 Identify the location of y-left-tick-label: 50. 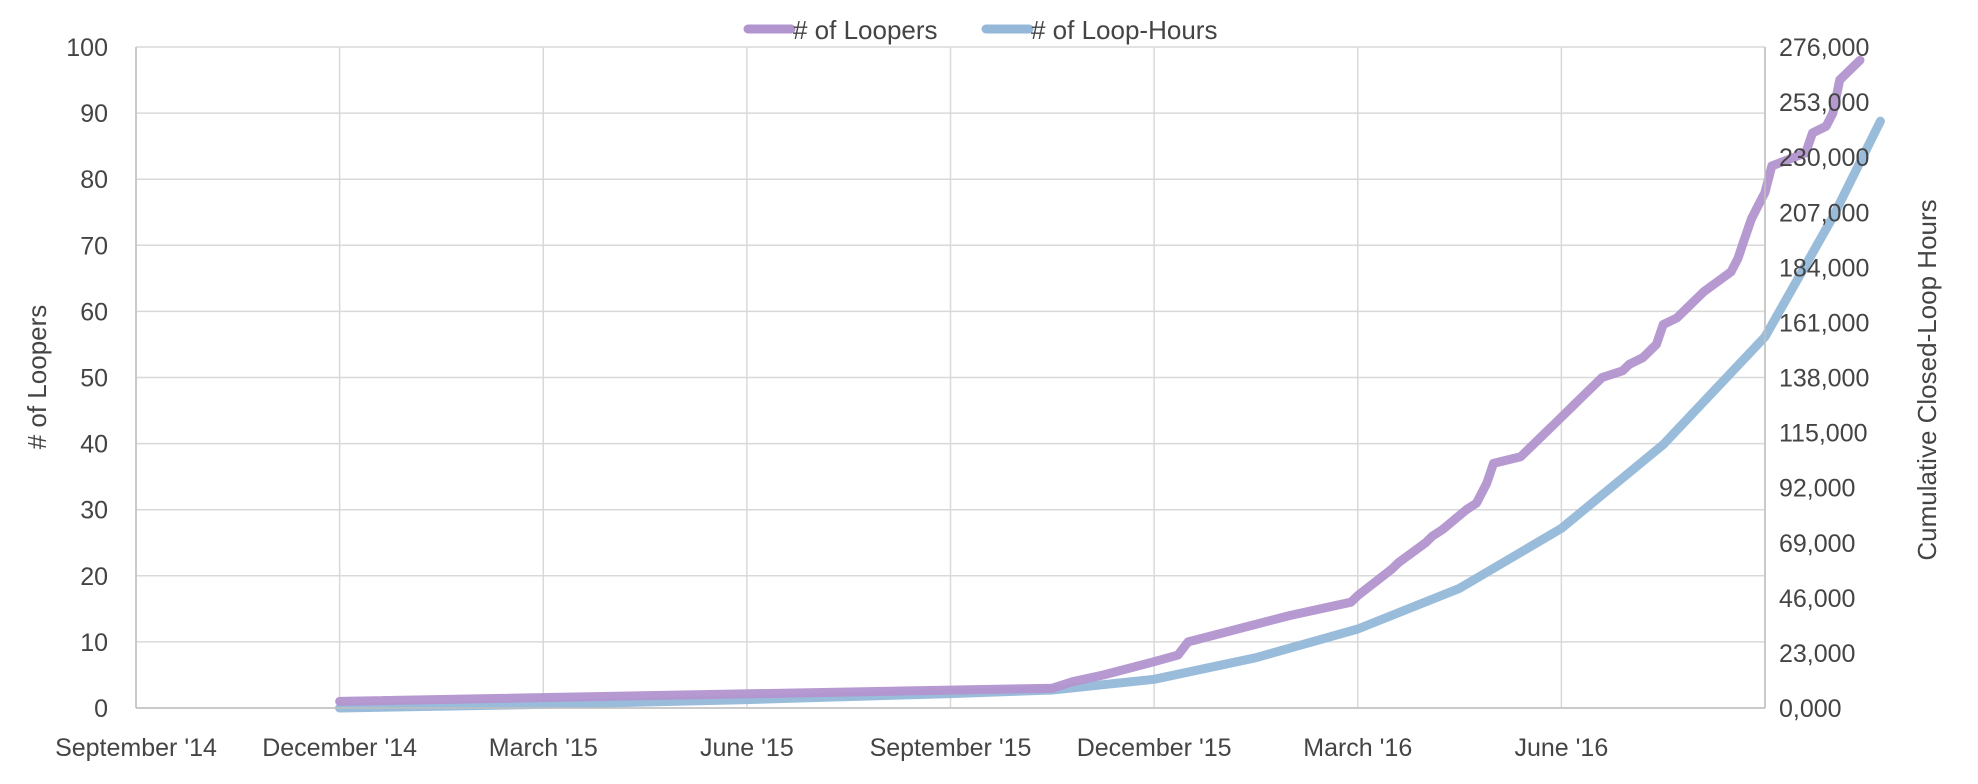
(94, 379).